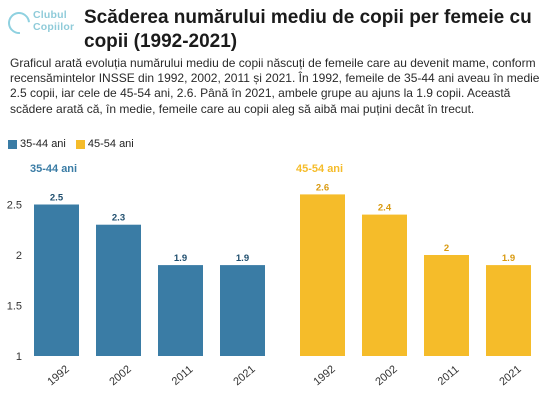 The height and width of the screenshot is (400, 552). Describe the element at coordinates (319, 169) in the screenshot. I see `panel-title: 45-54 ani` at that location.